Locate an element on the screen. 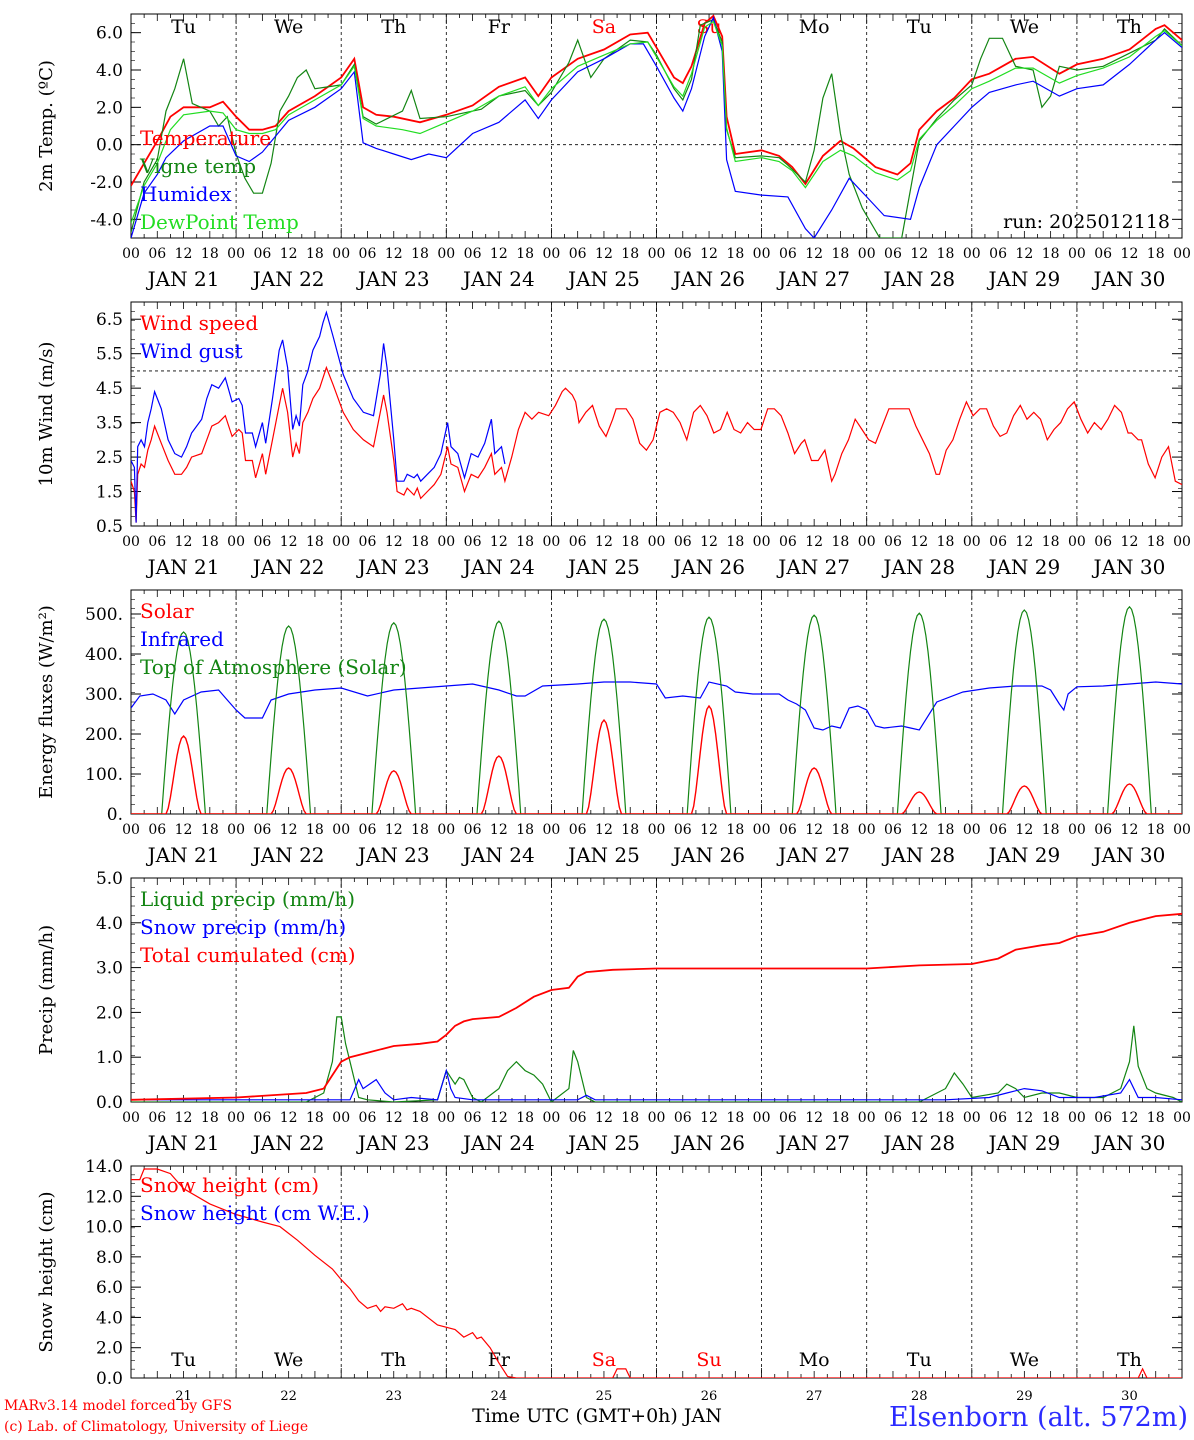  y-axis-title: 2m Temp. (ºC) is located at coordinates (46, 126).